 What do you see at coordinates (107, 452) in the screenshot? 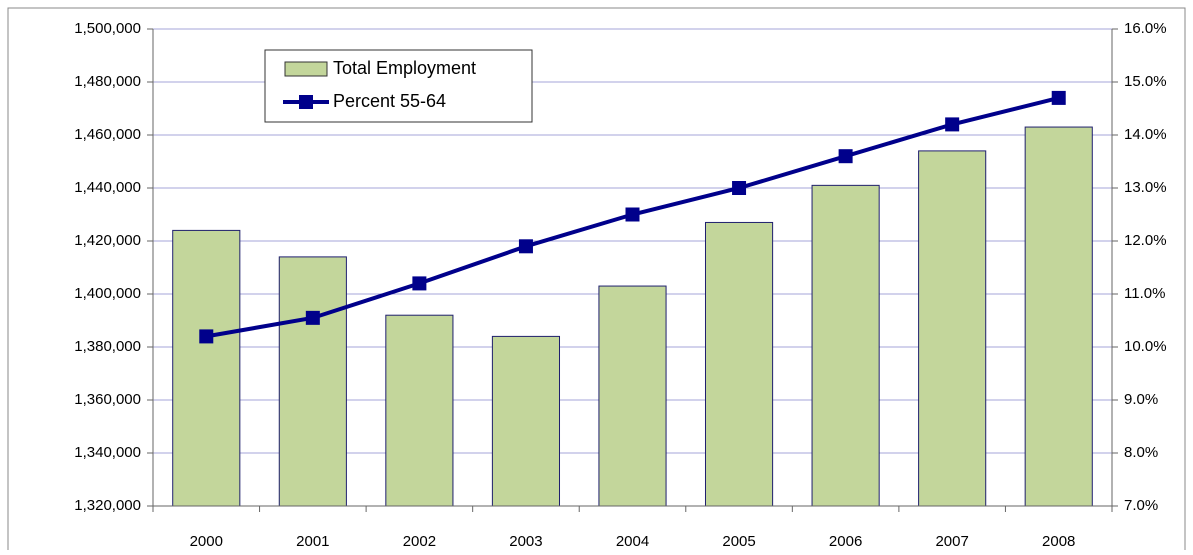
I see `y-tick-label: 1,340,000` at bounding box center [107, 452].